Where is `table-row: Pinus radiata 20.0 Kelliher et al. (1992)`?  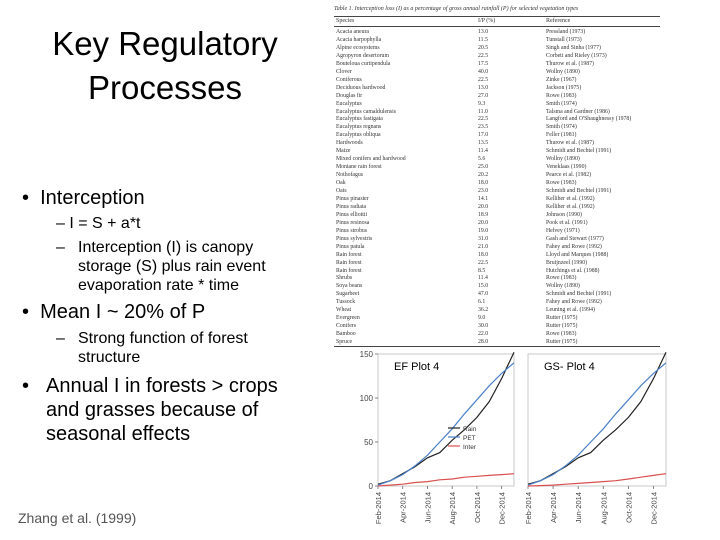 table-row: Pinus radiata 20.0 Kelliher et al. (1992) is located at coordinates (497, 207).